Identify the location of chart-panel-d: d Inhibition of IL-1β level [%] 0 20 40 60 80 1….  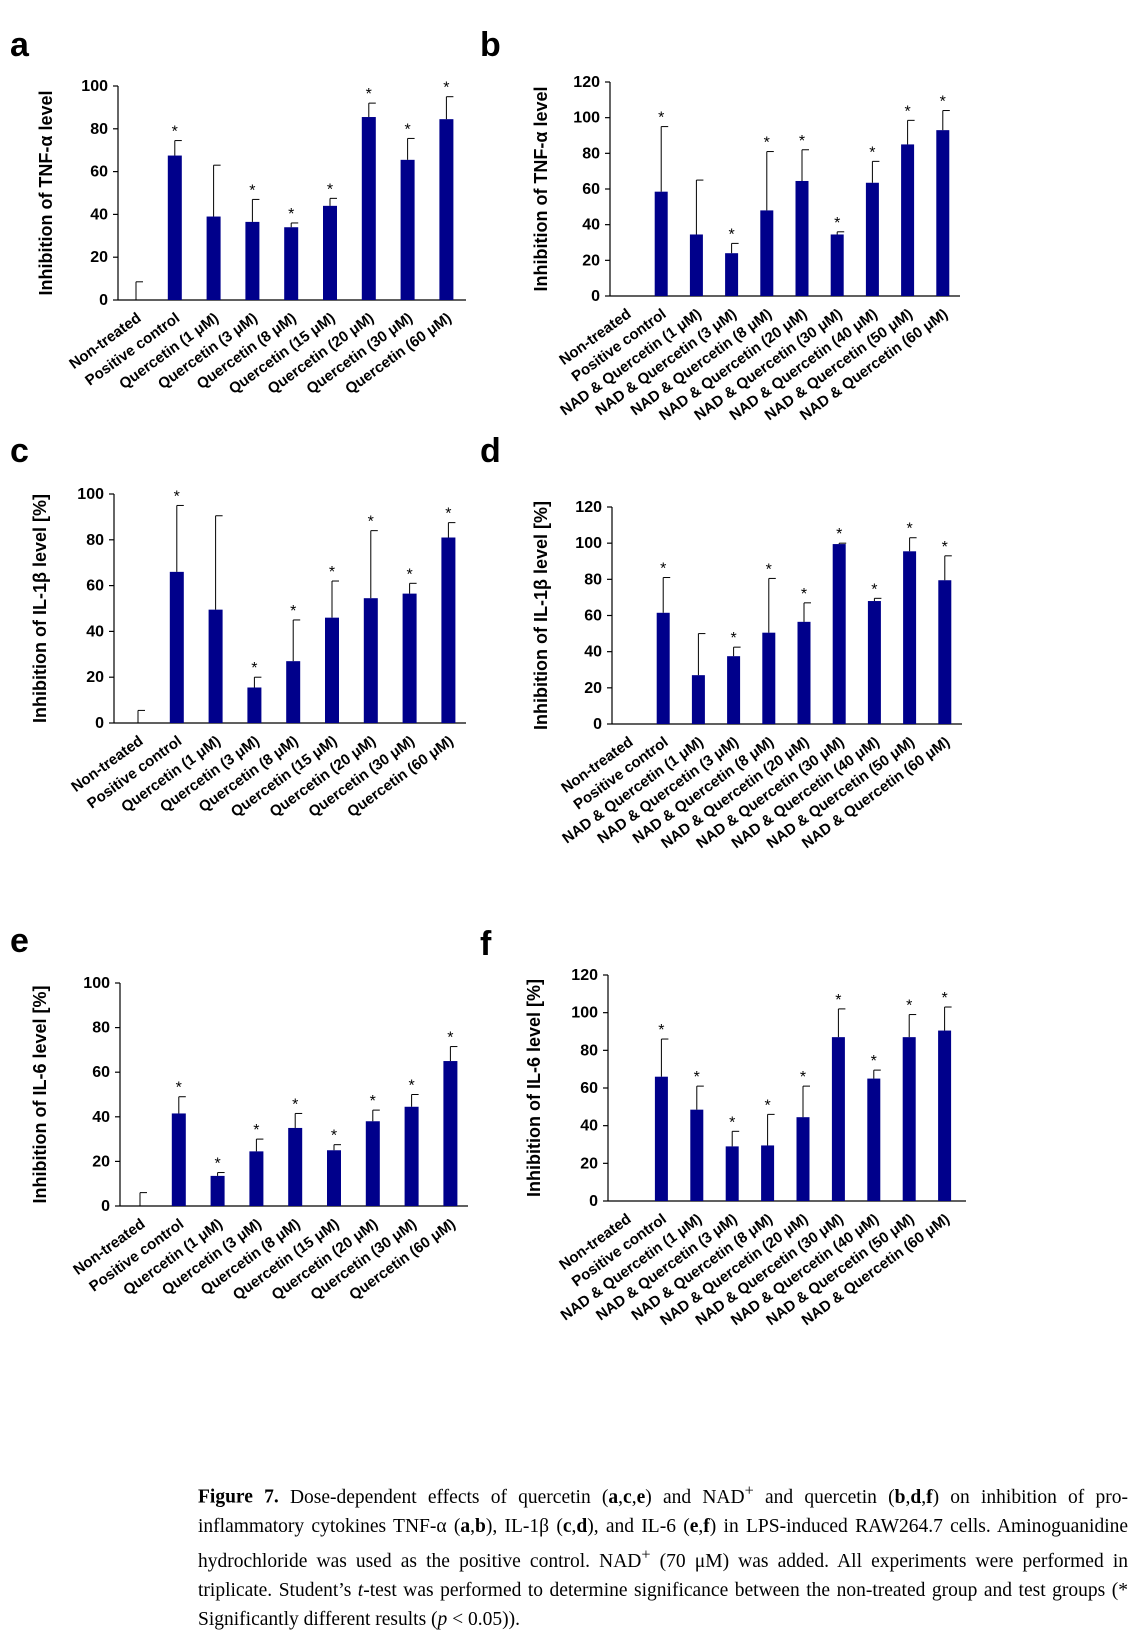
(721, 642).